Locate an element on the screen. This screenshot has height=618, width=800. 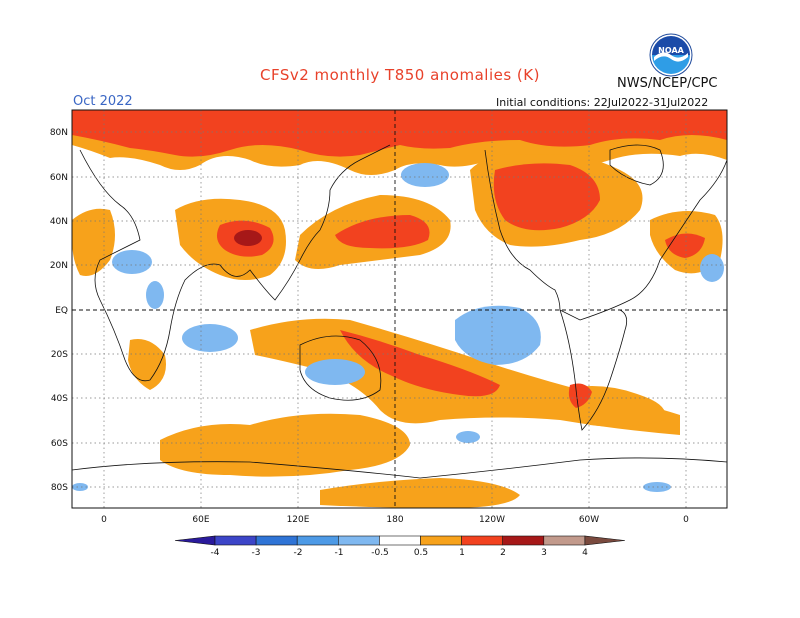
atlantic-cool-anomaly is located at coordinates (712, 268).